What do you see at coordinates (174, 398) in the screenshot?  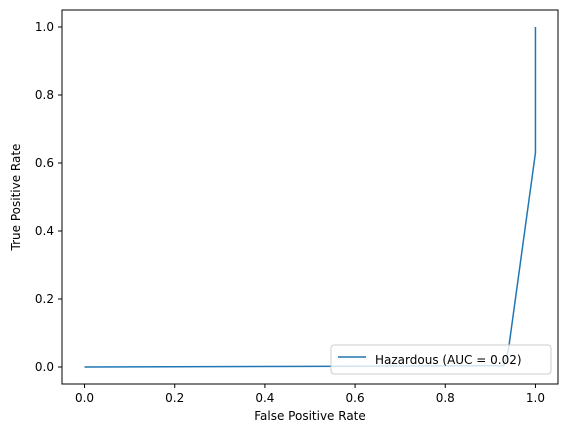 I see `x-tick-label: 0.2` at bounding box center [174, 398].